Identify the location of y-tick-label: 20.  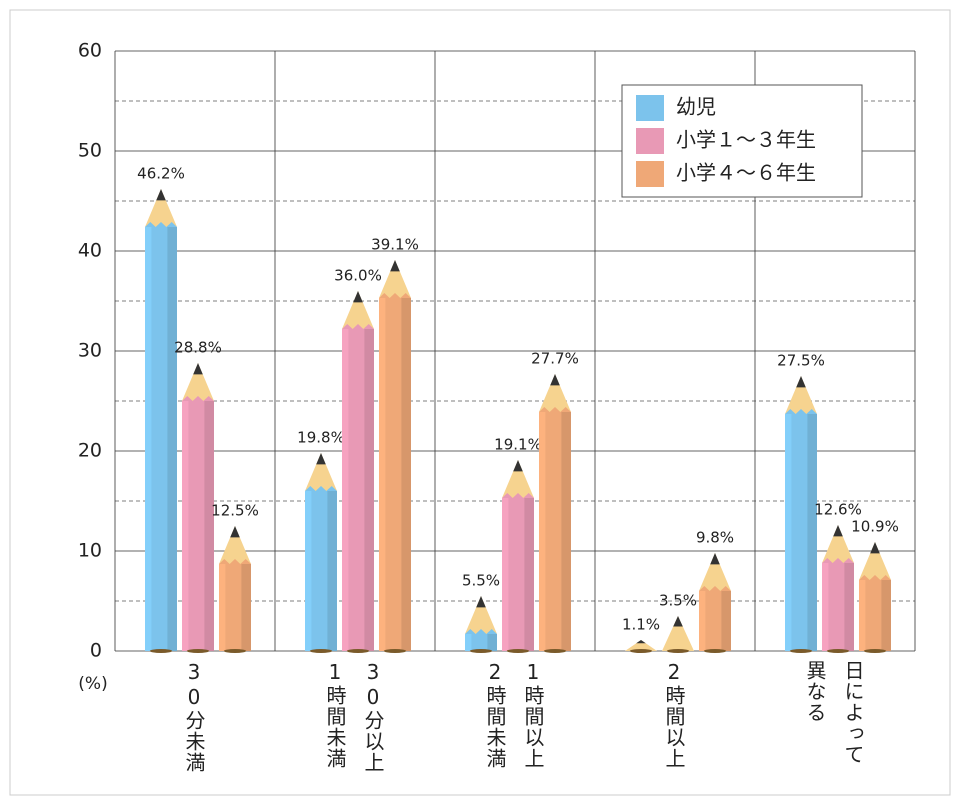
(90, 451).